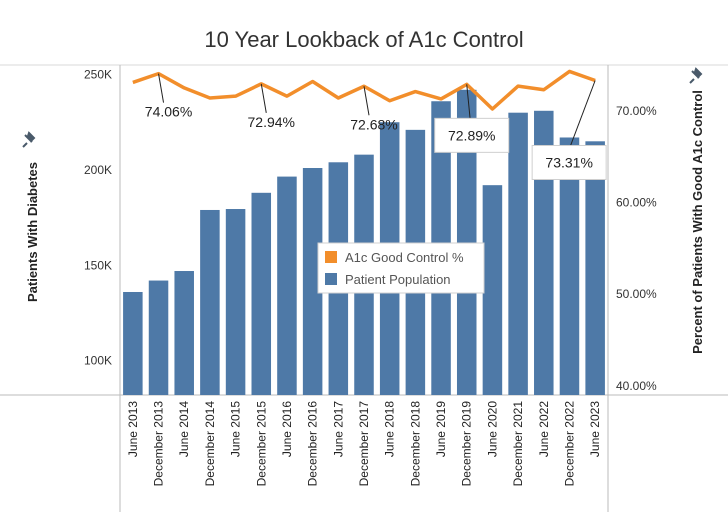 The width and height of the screenshot is (728, 528). I want to click on annotation-label: 72.94%, so click(271, 122).